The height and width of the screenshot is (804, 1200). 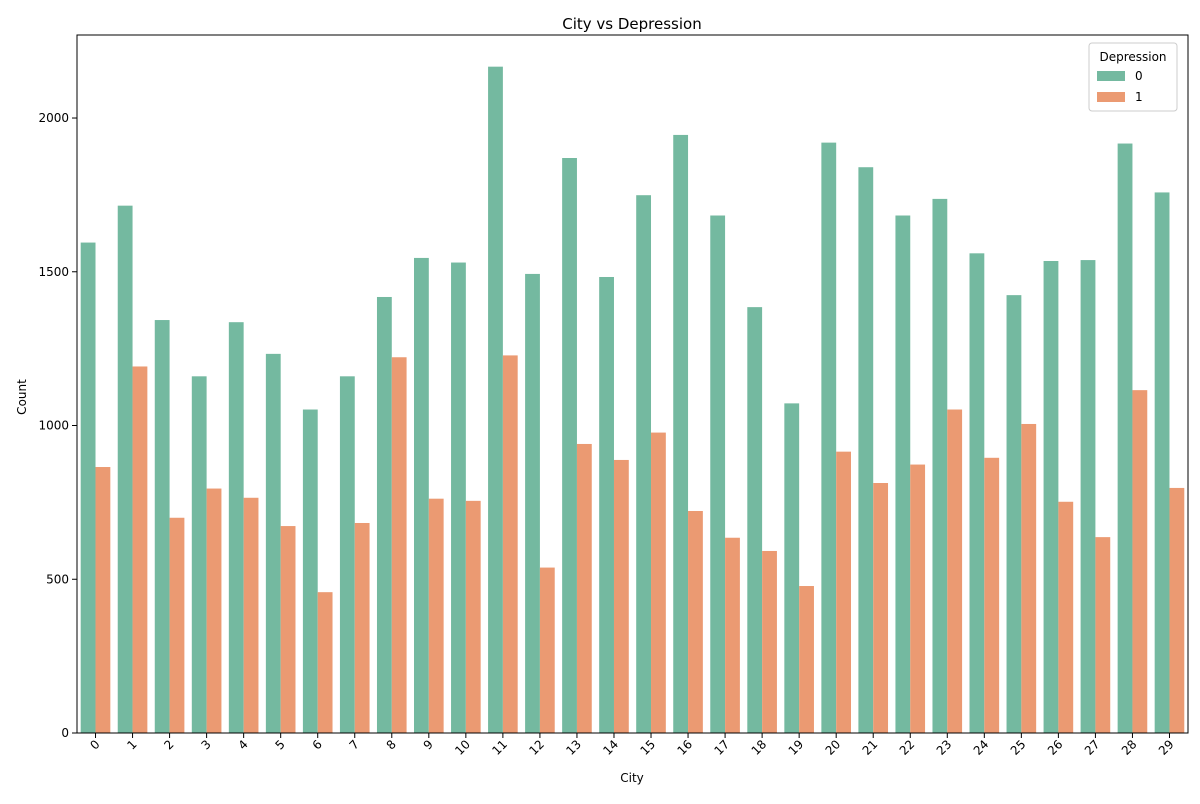 I want to click on x-tick-label: 2, so click(x=168, y=744).